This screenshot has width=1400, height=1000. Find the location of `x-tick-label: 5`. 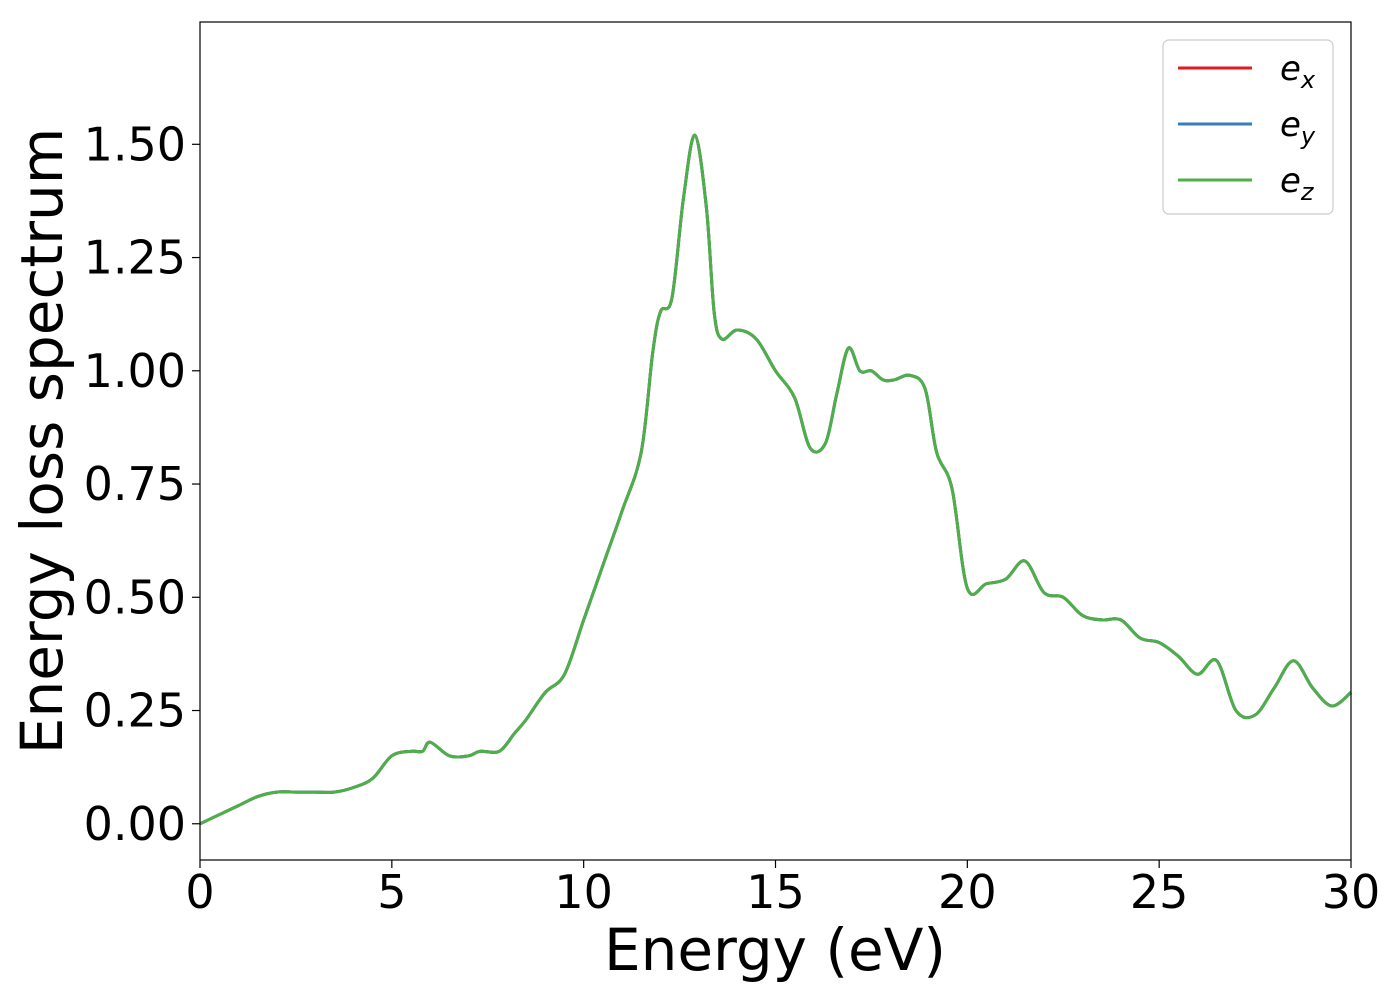

x-tick-label: 5 is located at coordinates (391, 892).